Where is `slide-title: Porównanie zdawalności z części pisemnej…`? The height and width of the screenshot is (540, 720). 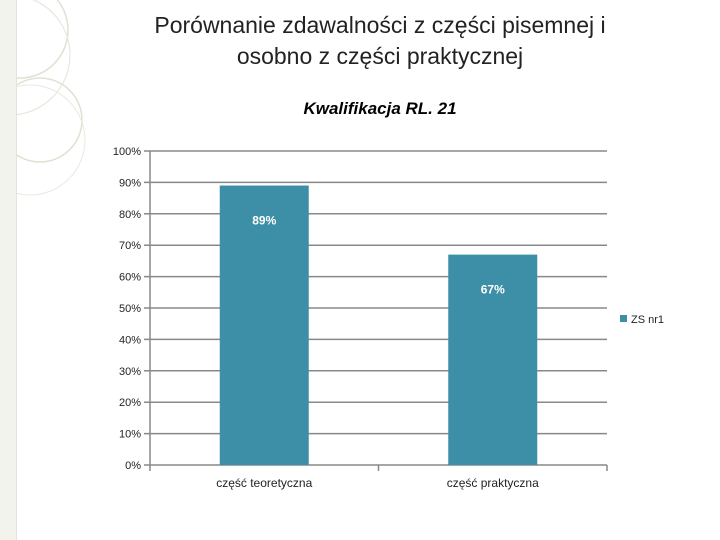
slide-title: Porównanie zdawalności z części pisemnej… is located at coordinates (380, 41).